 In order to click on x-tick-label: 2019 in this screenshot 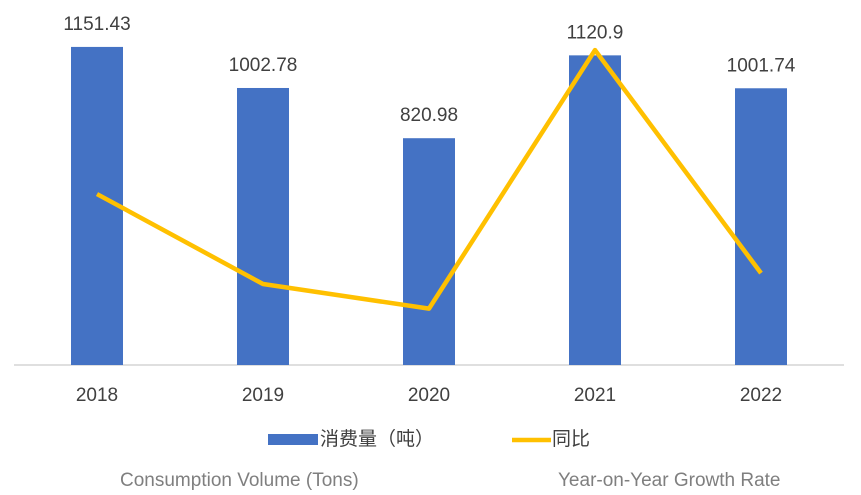, I will do `click(263, 395)`.